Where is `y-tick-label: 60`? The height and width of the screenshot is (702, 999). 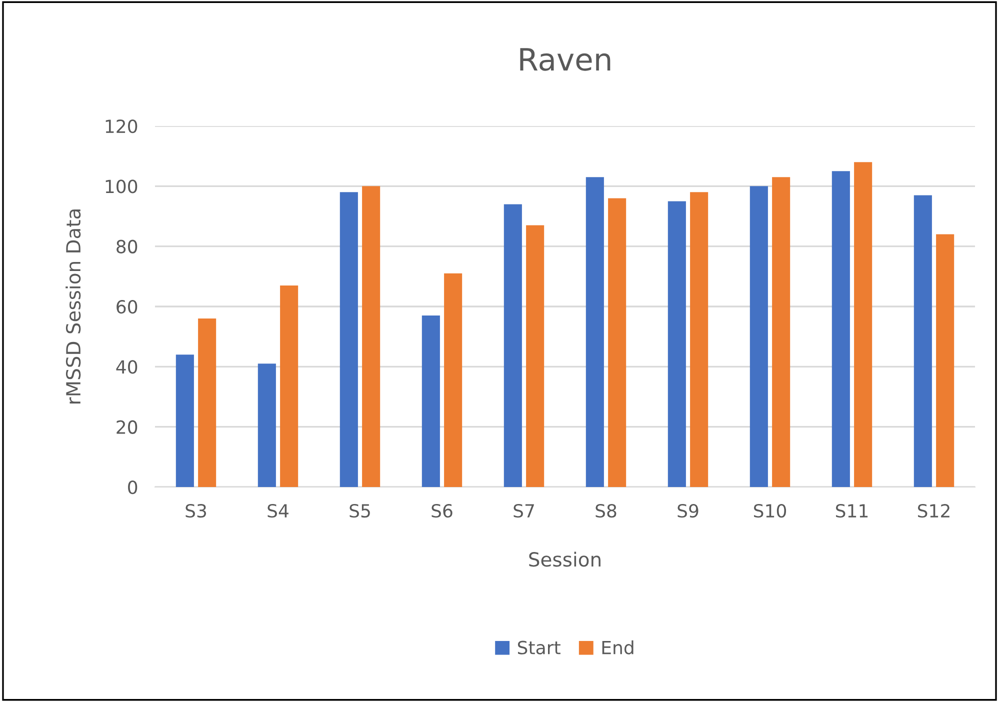
y-tick-label: 60 is located at coordinates (127, 307).